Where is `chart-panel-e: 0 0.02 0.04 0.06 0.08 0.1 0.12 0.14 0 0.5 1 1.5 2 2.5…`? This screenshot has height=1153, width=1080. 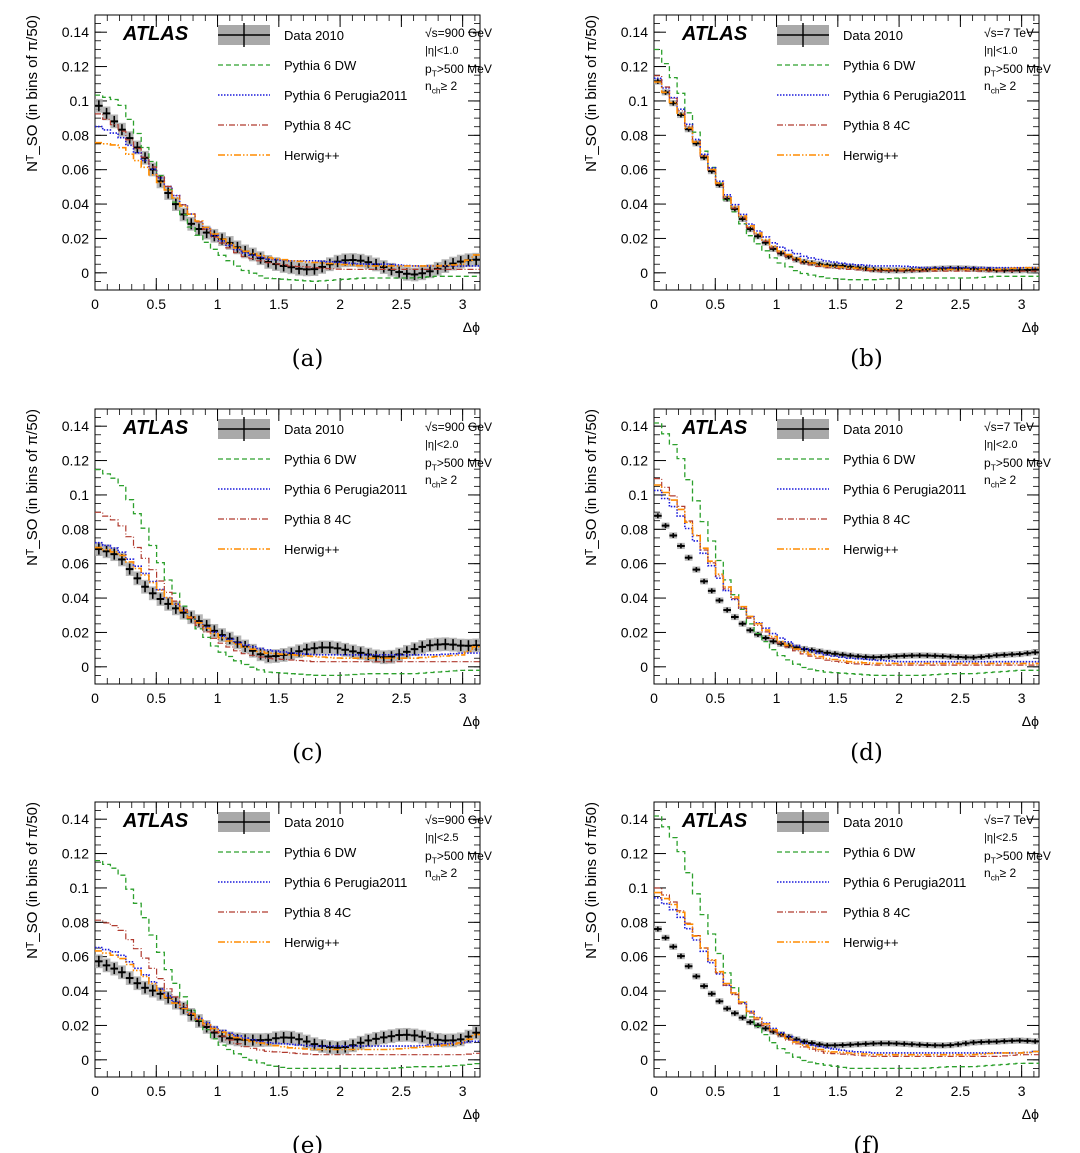 chart-panel-e: 0 0.02 0.04 0.06 0.08 0.1 0.12 0.14 0 0.5 1 1.5 2 2.5… is located at coordinates (258, 977).